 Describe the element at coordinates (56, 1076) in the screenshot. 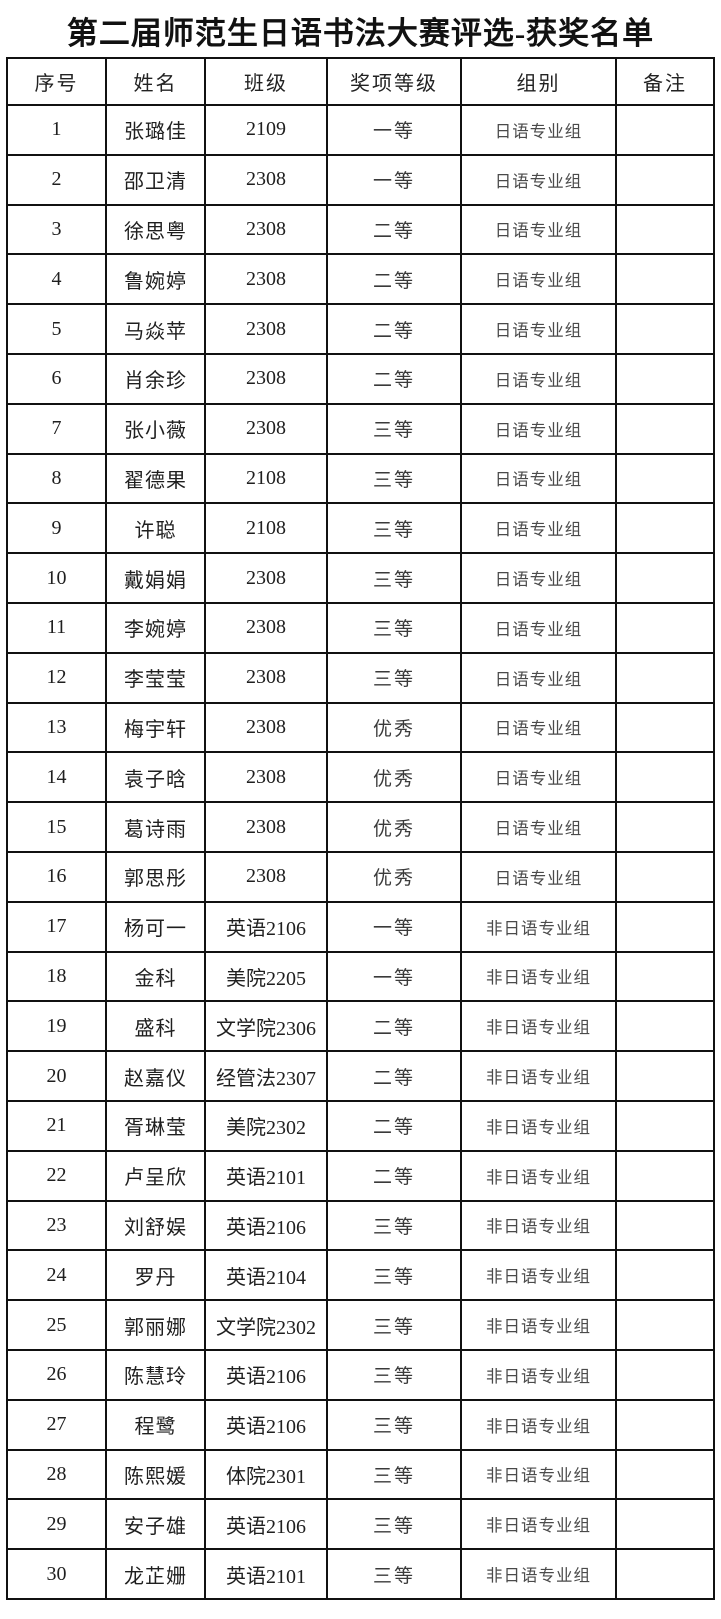

I see `cell-index: 20` at that location.